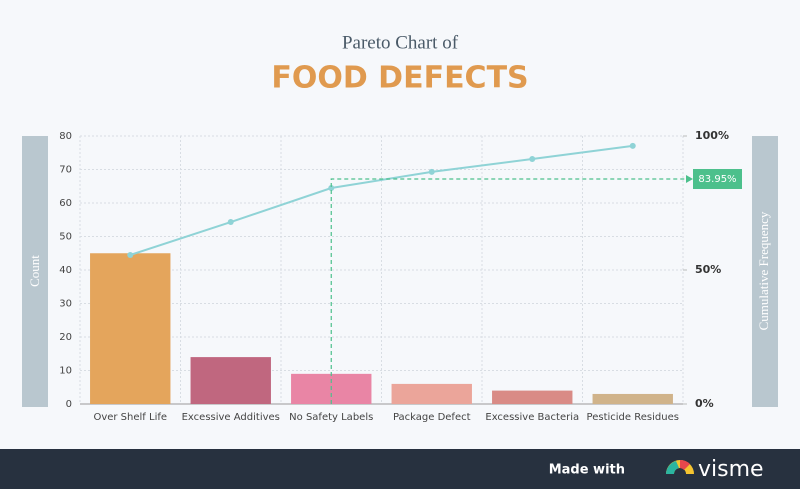  Describe the element at coordinates (69, 404) in the screenshot. I see `y-tick-label: 0` at that location.